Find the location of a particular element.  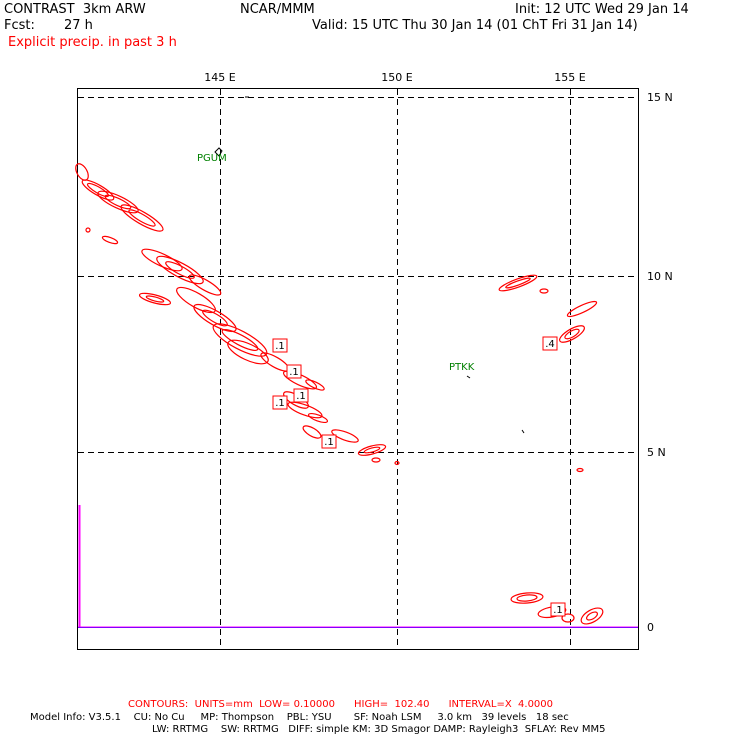

chuuk-island is located at coordinates (468, 377).